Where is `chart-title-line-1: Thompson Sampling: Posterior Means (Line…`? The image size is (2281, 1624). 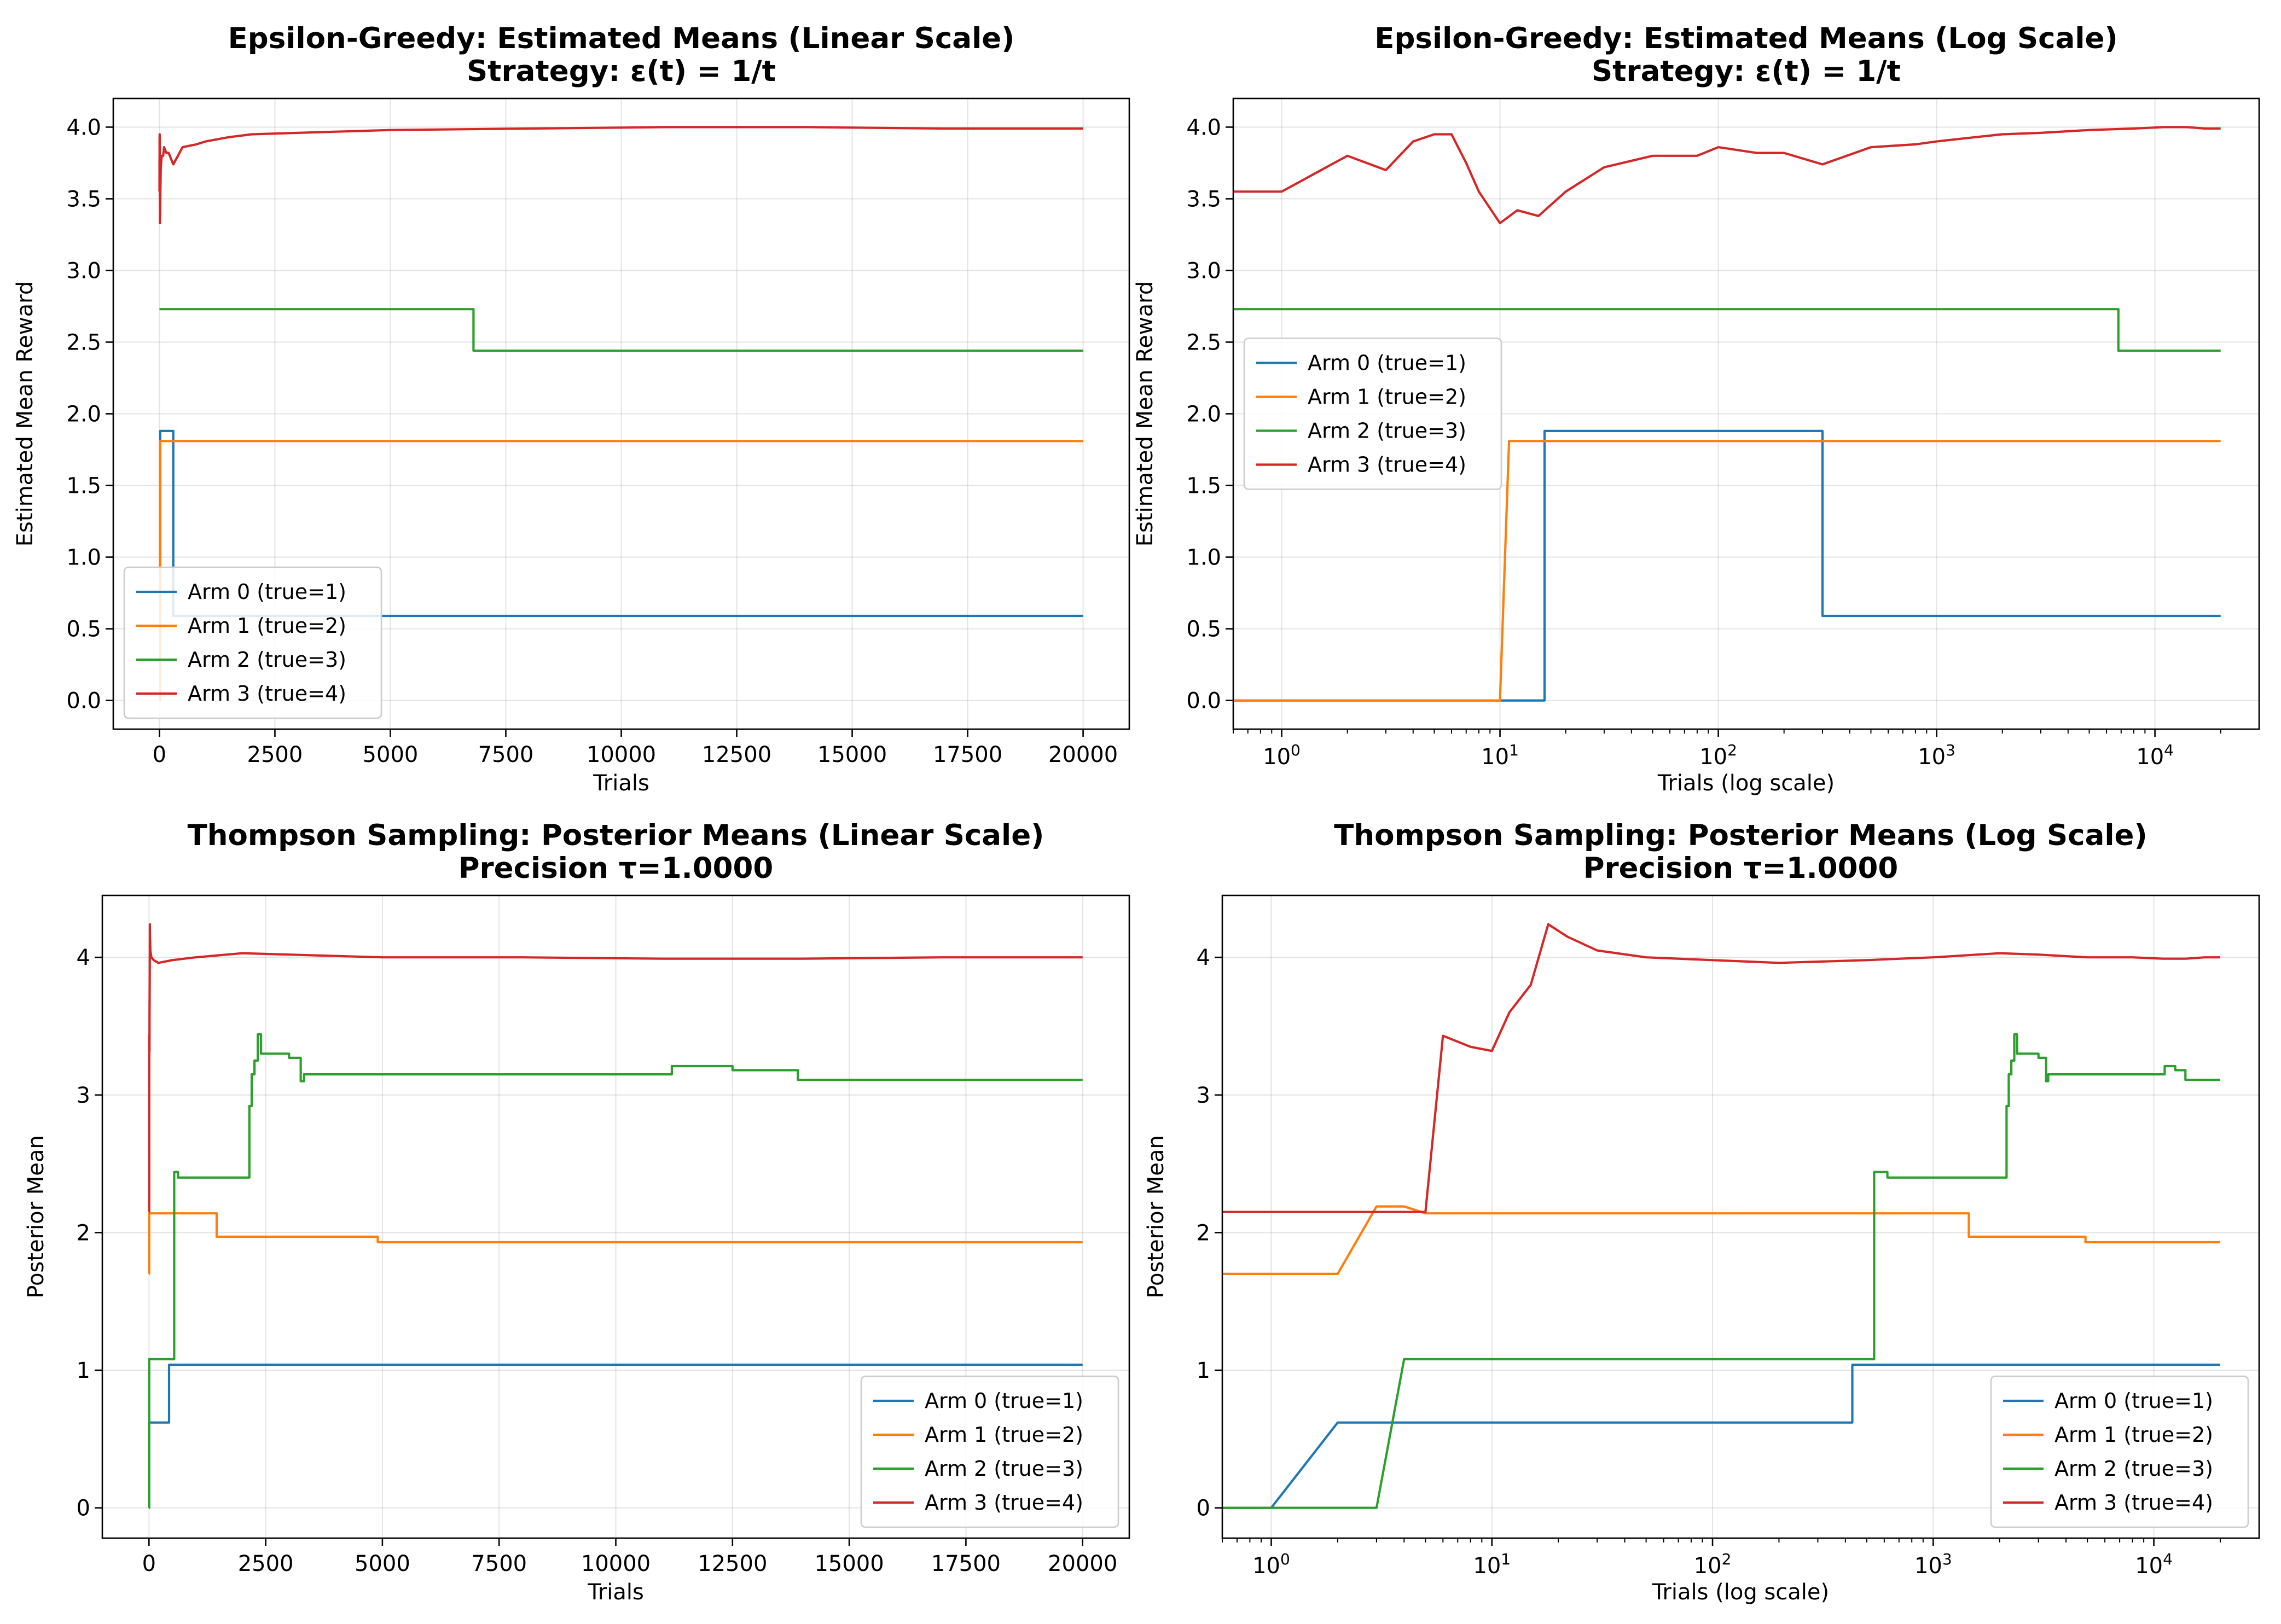
chart-title-line-1: Thompson Sampling: Posterior Means (Line… is located at coordinates (616, 835).